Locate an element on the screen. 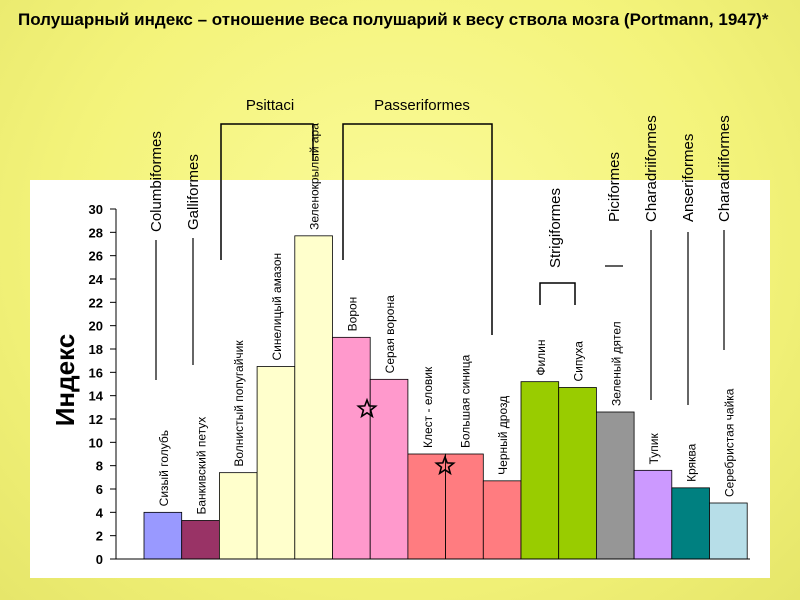 Image resolution: width=800 pixels, height=600 pixels. y-tick-label: 20 is located at coordinates (96, 326).